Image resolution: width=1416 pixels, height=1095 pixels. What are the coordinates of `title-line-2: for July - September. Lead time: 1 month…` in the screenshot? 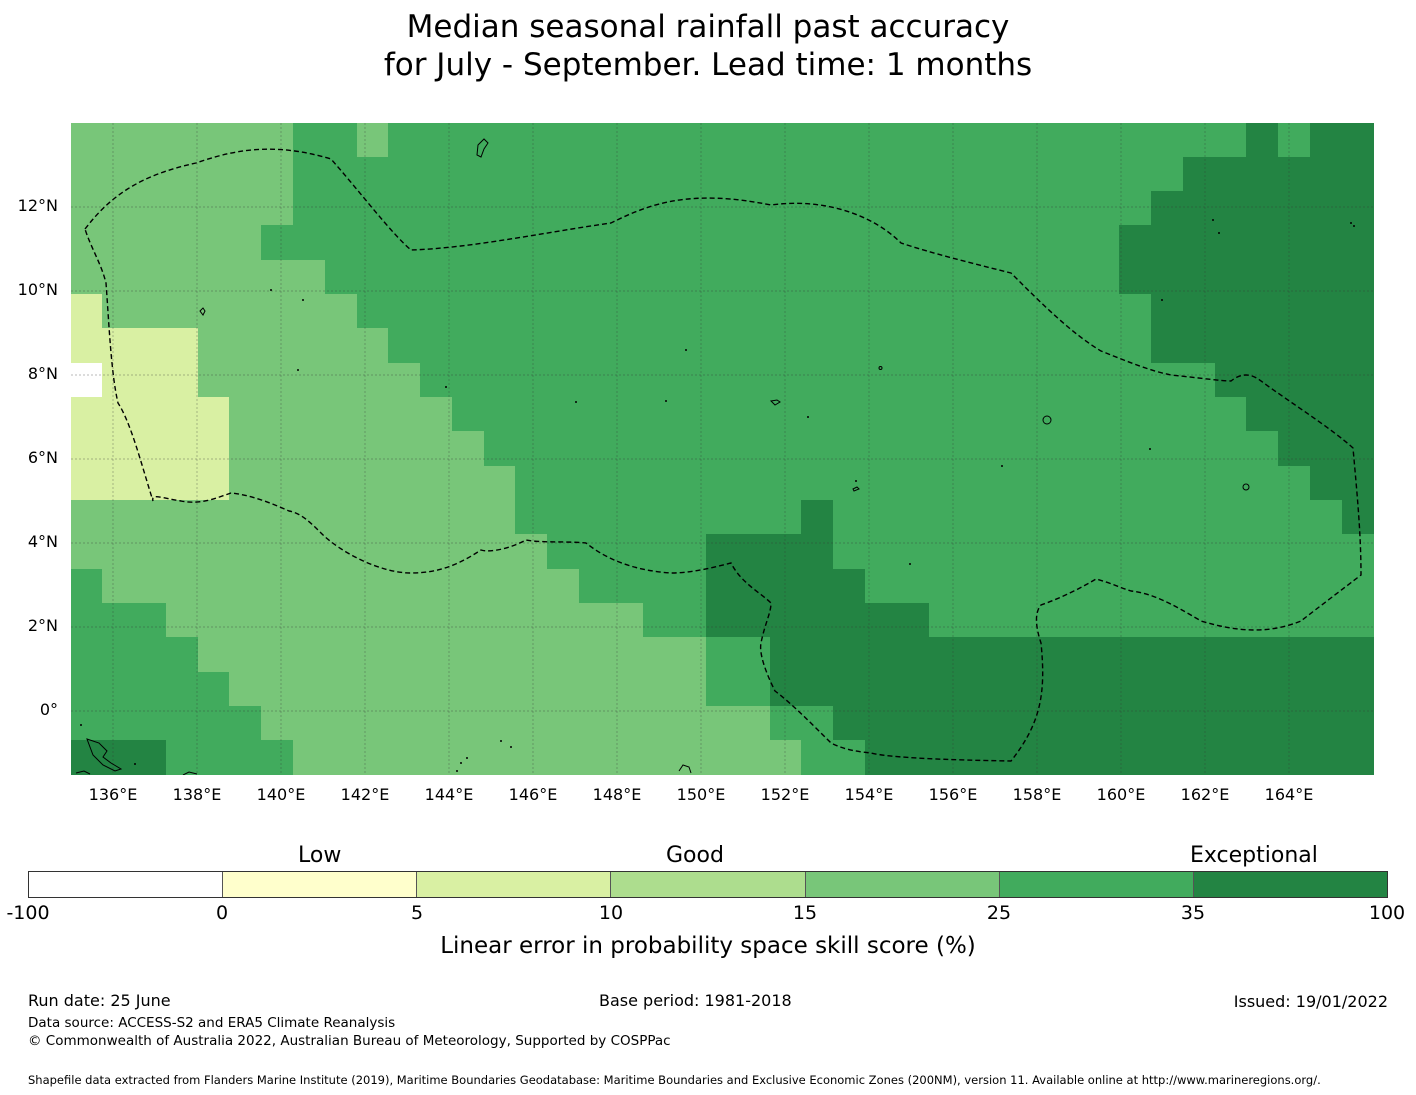 It's located at (708, 65).